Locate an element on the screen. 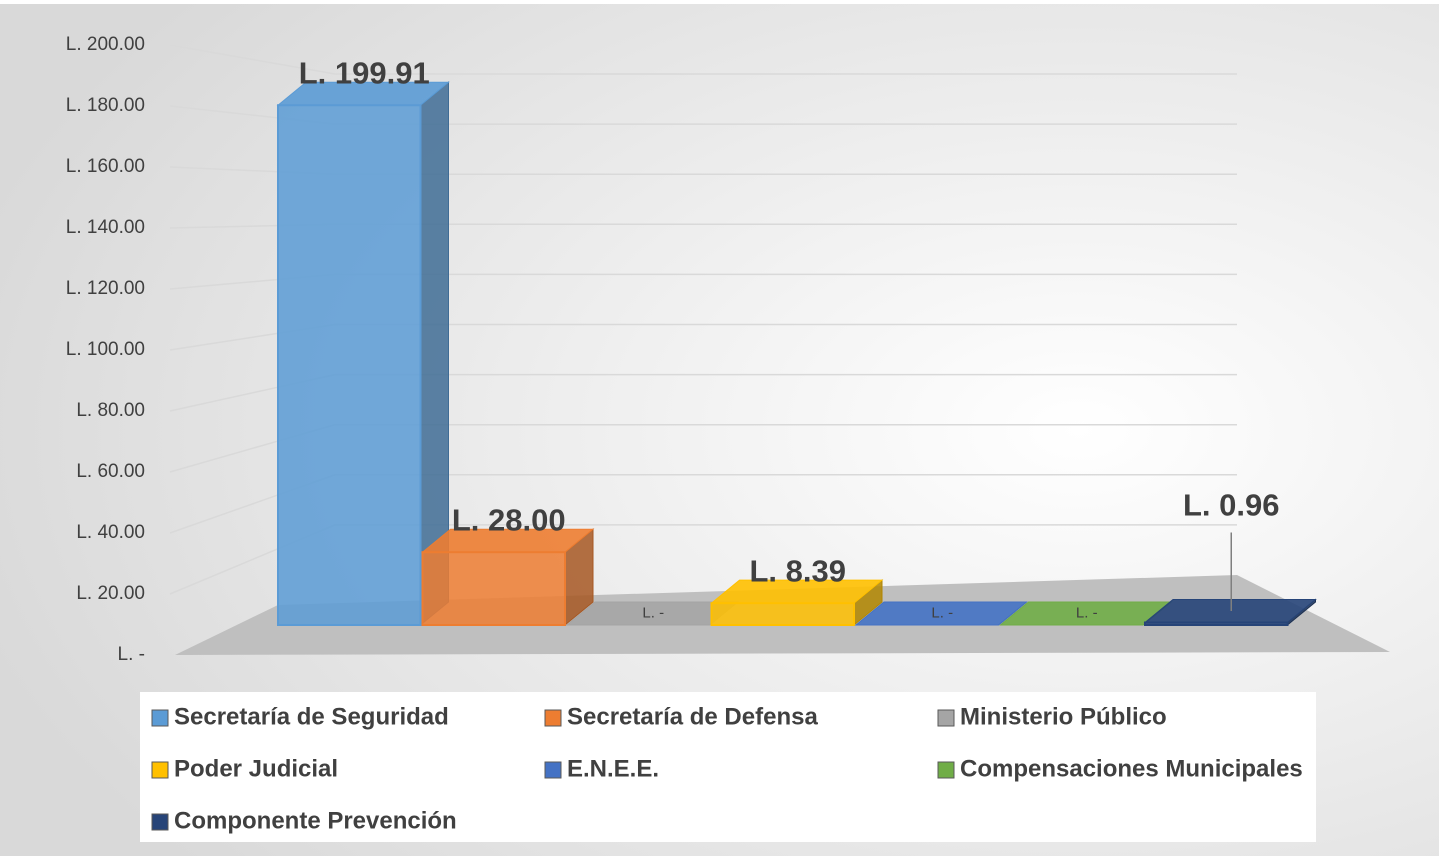  data-label: L. 28.00 is located at coordinates (509, 519).